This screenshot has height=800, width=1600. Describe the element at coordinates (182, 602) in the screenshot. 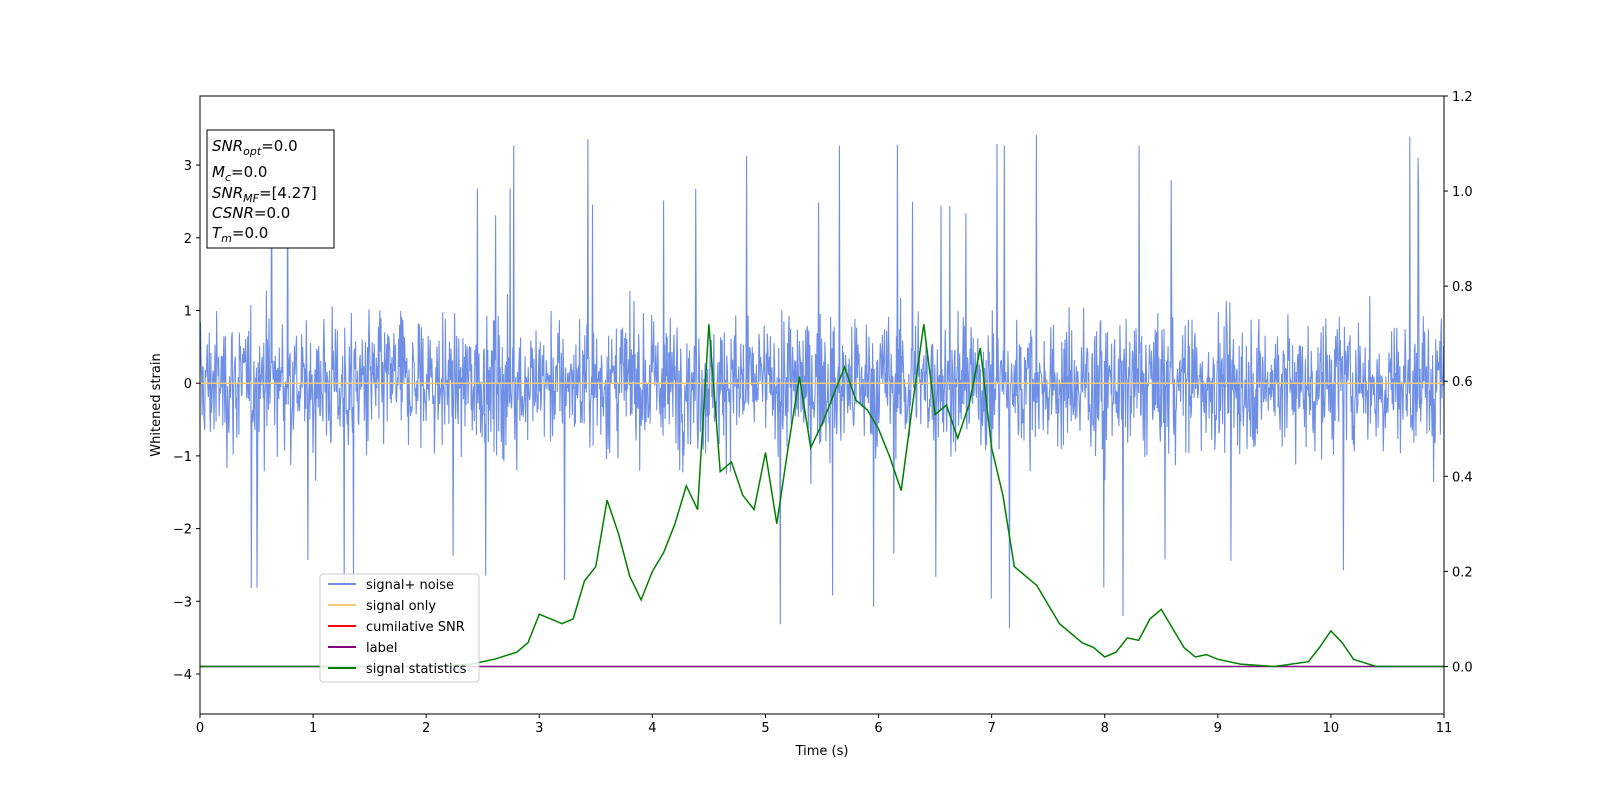

I see `y-left-tick-label: −3` at that location.